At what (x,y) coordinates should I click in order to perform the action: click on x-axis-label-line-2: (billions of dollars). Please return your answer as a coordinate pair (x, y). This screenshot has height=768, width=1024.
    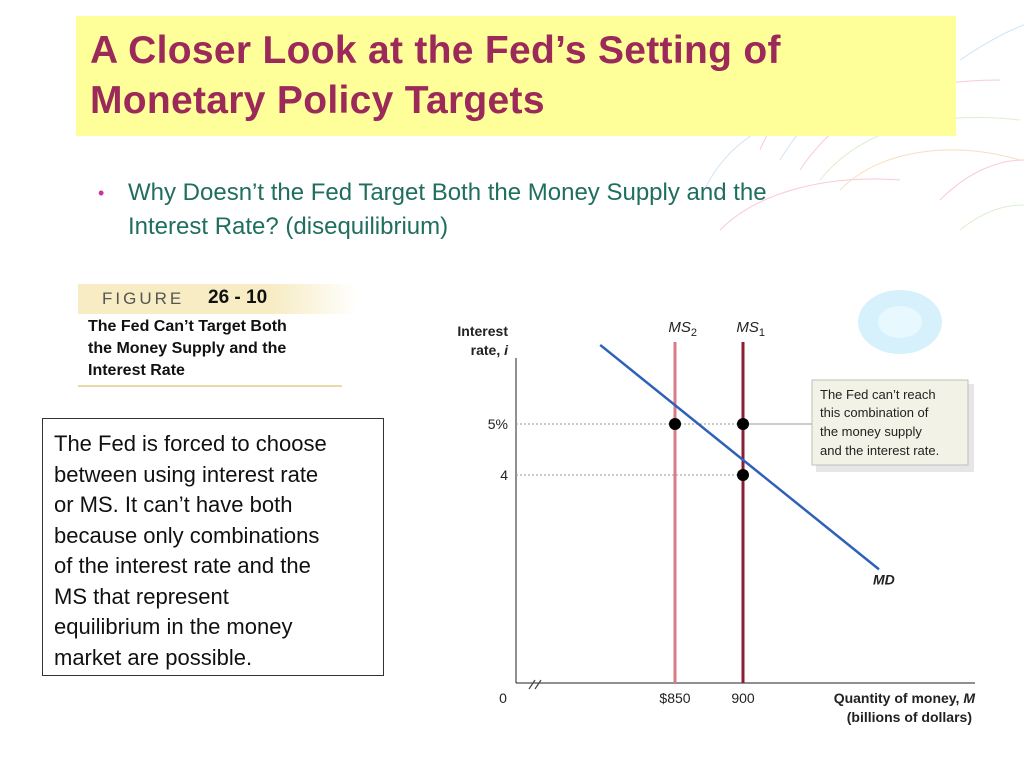
    Looking at the image, I should click on (909, 717).